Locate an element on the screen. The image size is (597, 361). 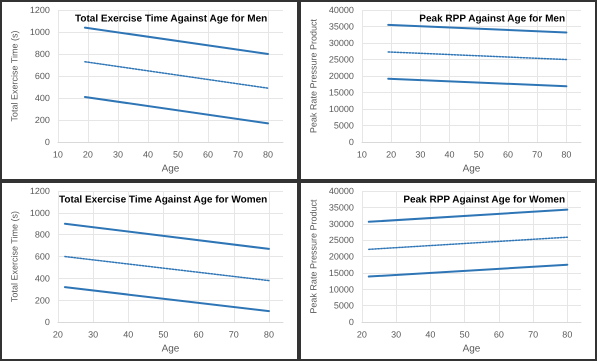
chart-title: Total Exercise Time Against Age for Women is located at coordinates (163, 200).